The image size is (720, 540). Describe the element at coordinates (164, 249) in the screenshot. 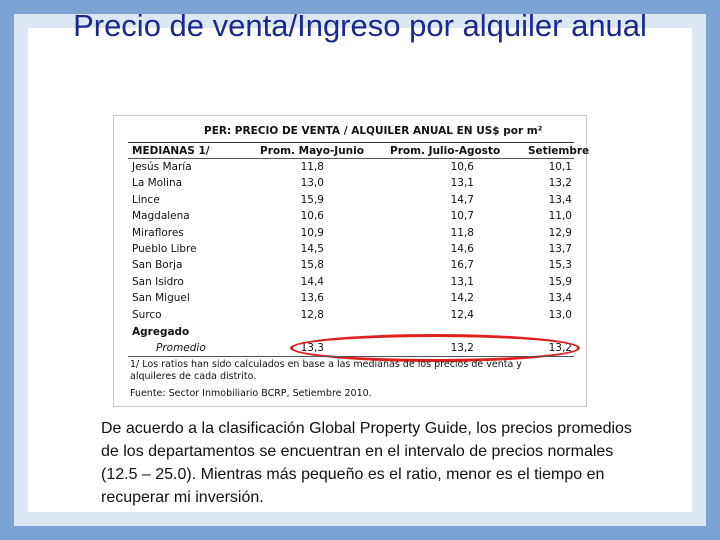

I see `district-name: Pueblo Libre` at that location.